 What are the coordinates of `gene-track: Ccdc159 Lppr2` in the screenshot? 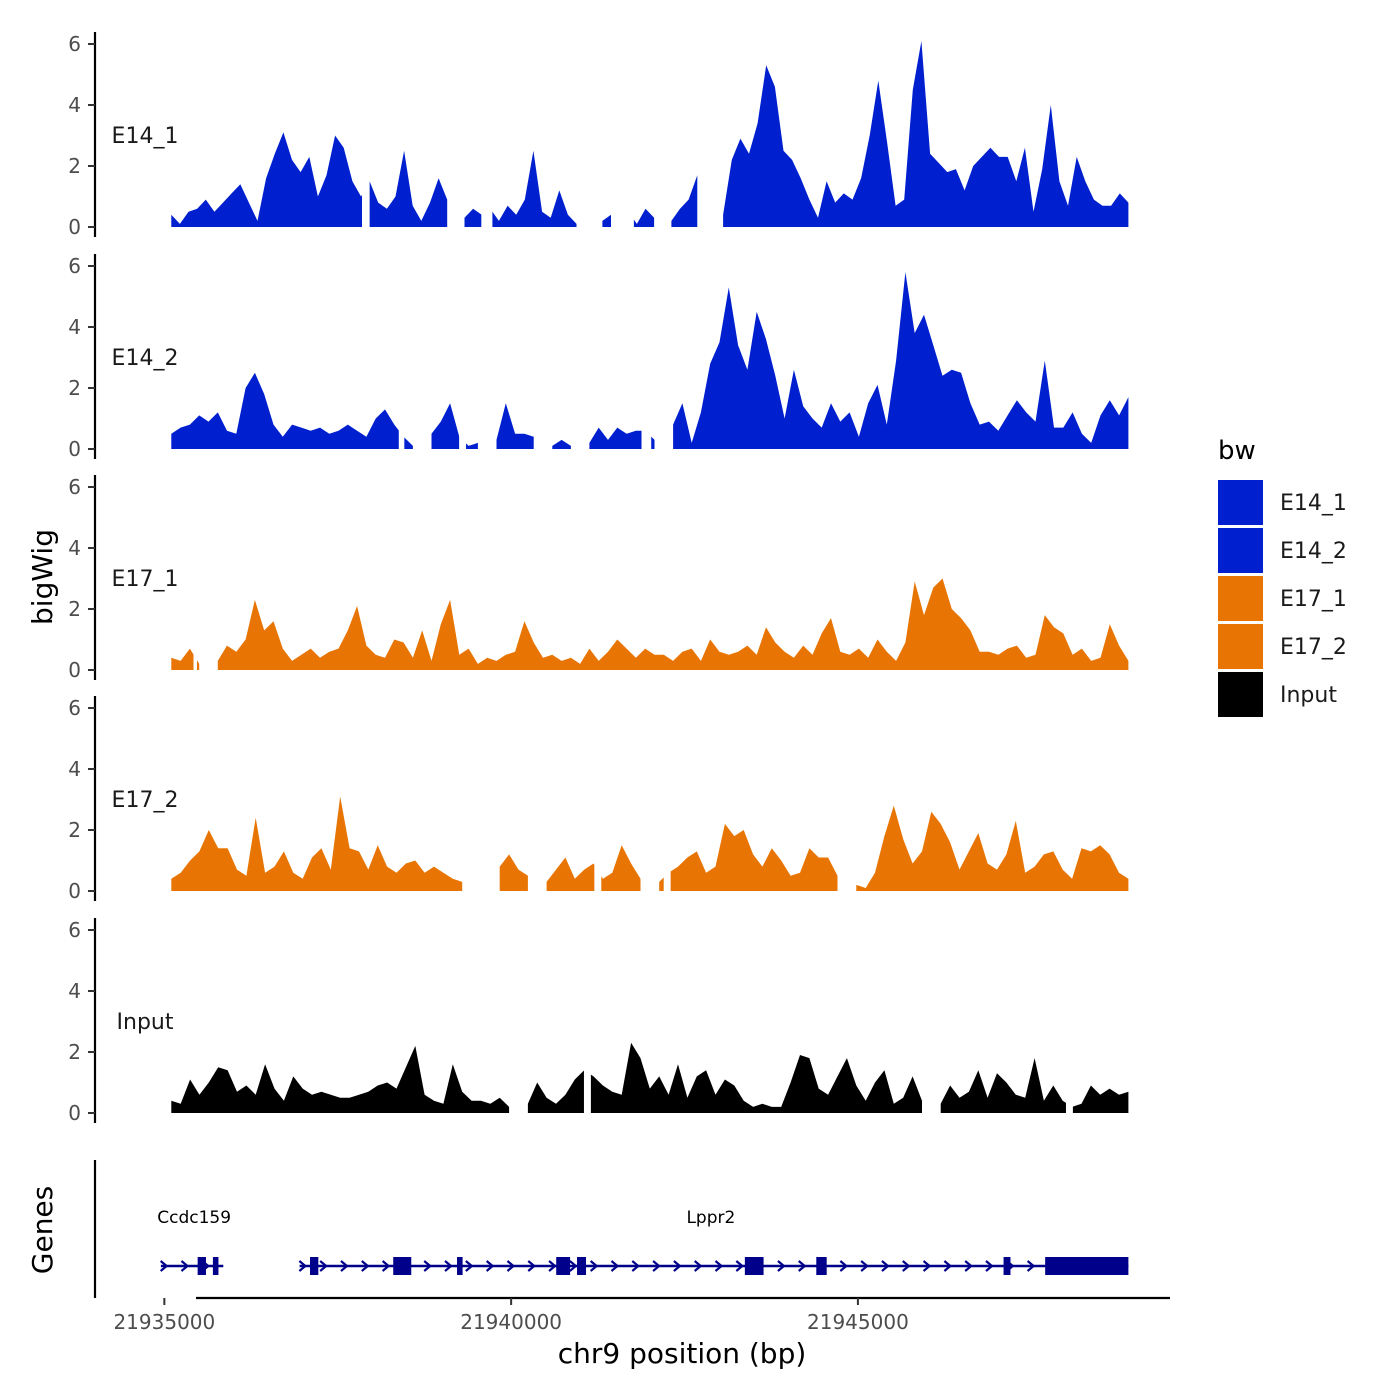 It's located at (611, 1229).